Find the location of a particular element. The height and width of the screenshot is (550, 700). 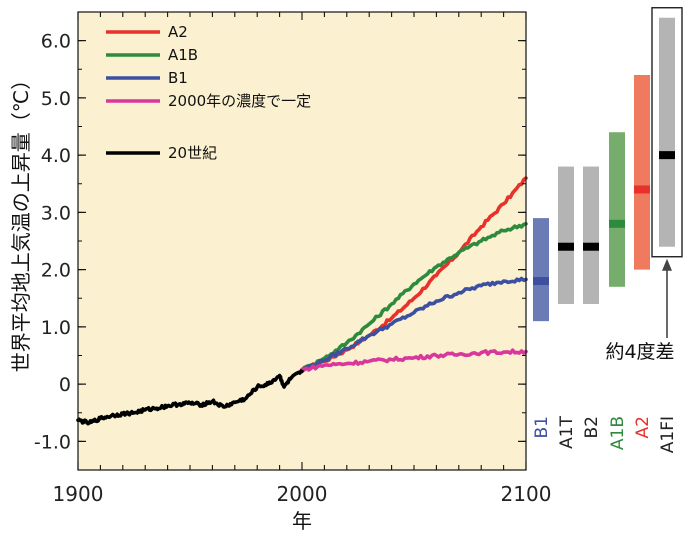

a1fi-highlight-box is located at coordinates (667, 132).